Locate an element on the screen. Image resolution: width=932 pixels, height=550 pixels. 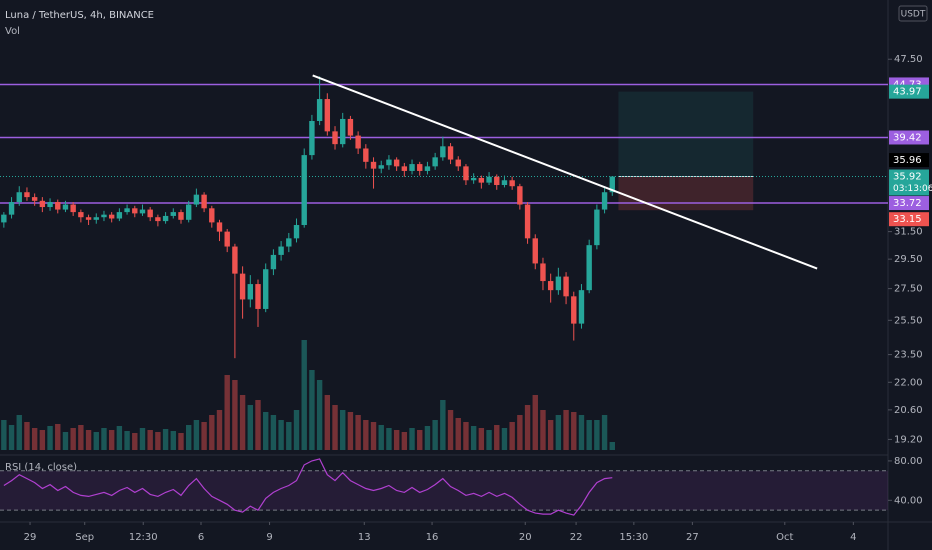
stop-tag: 33.15 is located at coordinates (907, 219).